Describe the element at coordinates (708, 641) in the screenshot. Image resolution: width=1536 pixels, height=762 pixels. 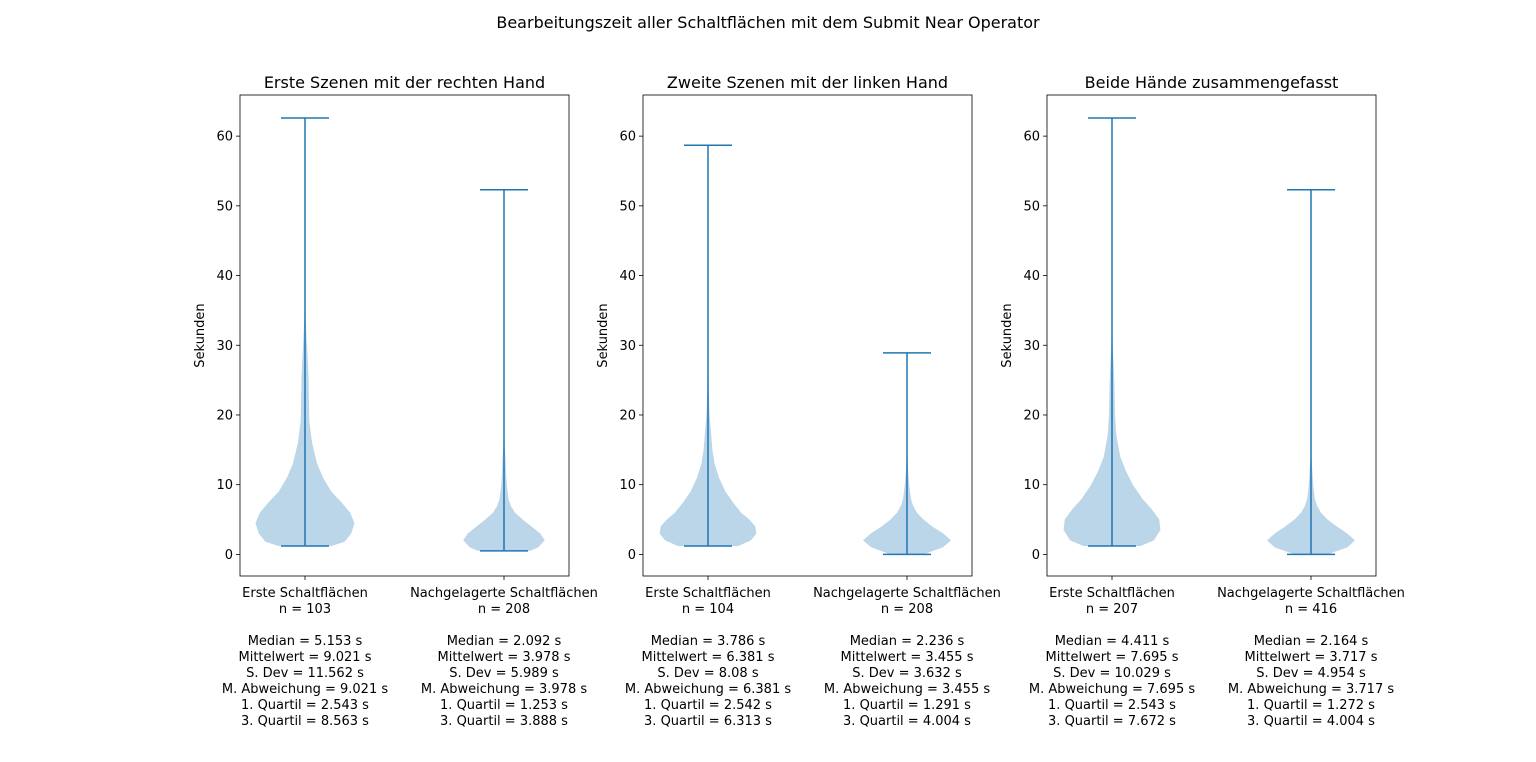
I see `stat-label: Median = 3.786 s` at that location.